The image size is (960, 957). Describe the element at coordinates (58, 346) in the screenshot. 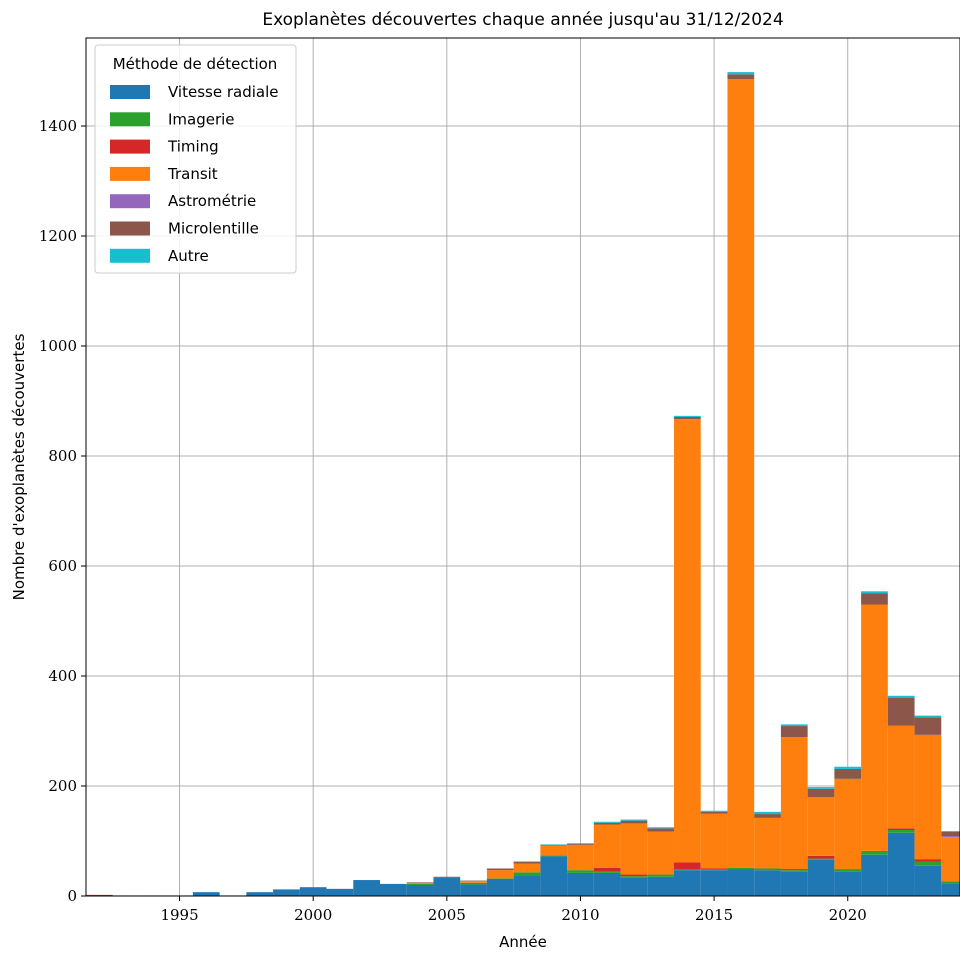

I see `y-tick-label: 1000` at that location.